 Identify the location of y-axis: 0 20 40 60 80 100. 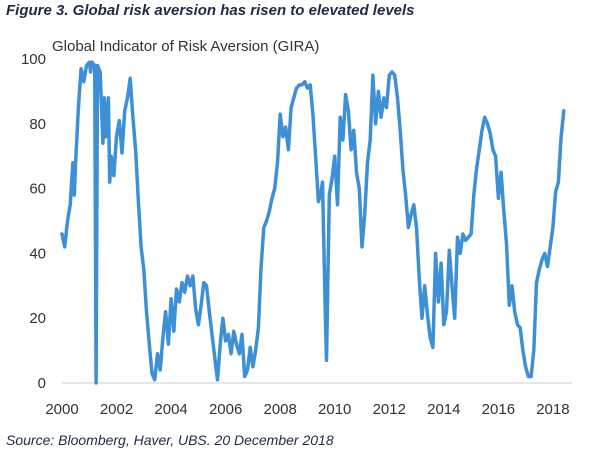
(33, 221).